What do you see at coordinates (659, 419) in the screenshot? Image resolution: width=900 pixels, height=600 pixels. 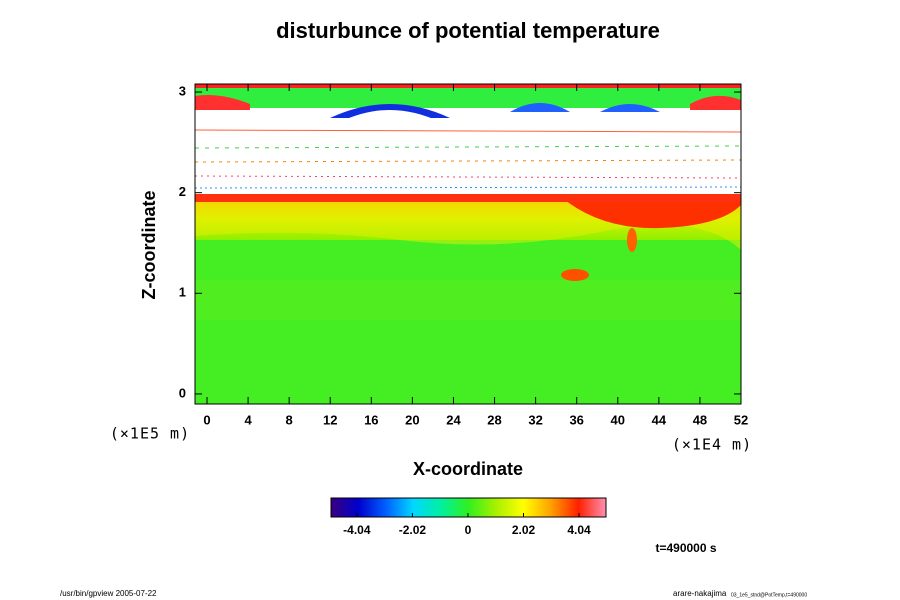 I see `x-tick-label: 44` at bounding box center [659, 419].